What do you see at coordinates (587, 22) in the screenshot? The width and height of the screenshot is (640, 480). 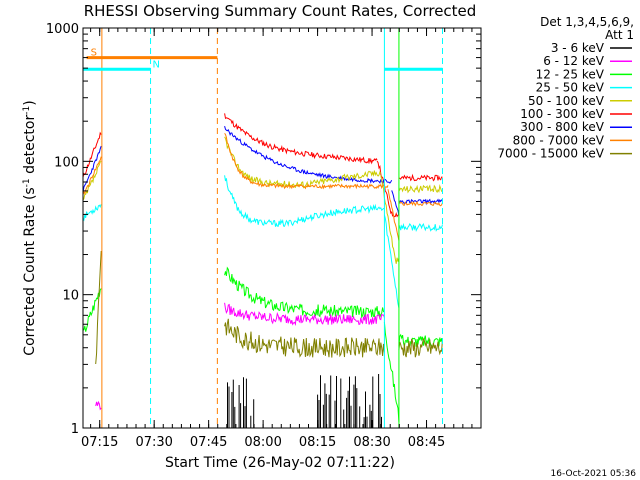 I see `legend-header-1: Det 1,3,4,5,6,9,` at bounding box center [587, 22].